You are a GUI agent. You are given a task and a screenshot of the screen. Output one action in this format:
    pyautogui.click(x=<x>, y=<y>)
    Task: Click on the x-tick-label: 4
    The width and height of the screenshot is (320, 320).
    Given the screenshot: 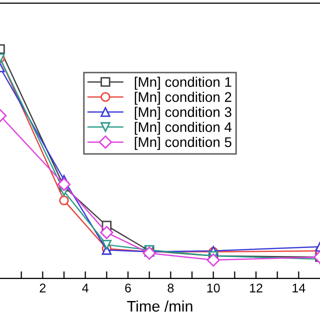 What is the action you would take?
    pyautogui.click(x=85, y=288)
    